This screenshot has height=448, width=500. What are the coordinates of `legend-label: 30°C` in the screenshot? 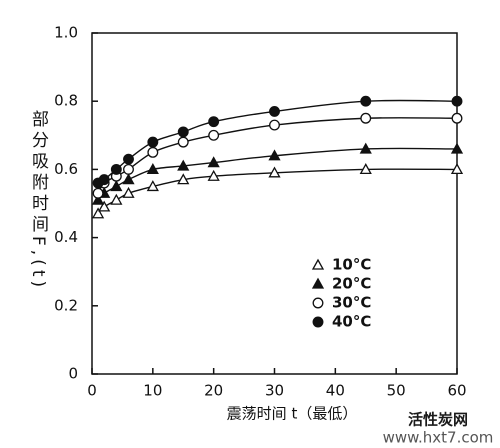 It's located at (351, 303).